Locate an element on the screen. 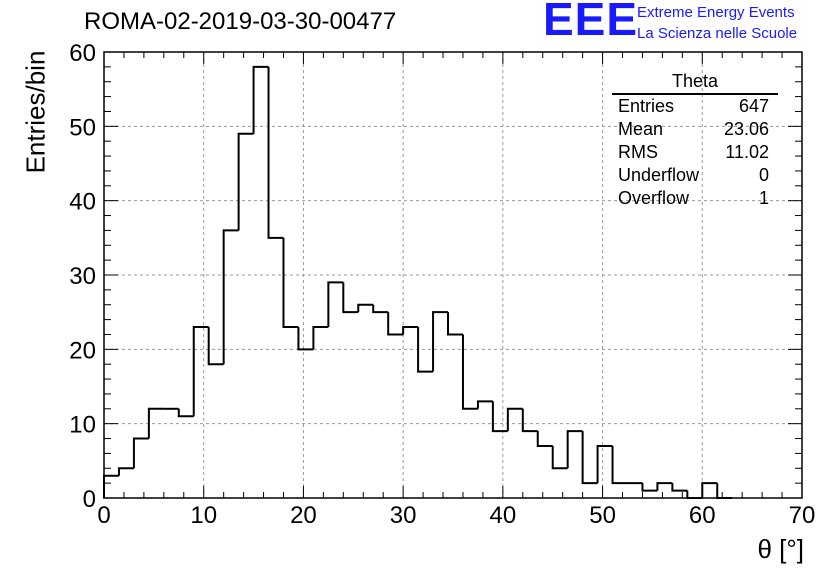 The image size is (836, 572). stats-value: 11.02 is located at coordinates (747, 152).